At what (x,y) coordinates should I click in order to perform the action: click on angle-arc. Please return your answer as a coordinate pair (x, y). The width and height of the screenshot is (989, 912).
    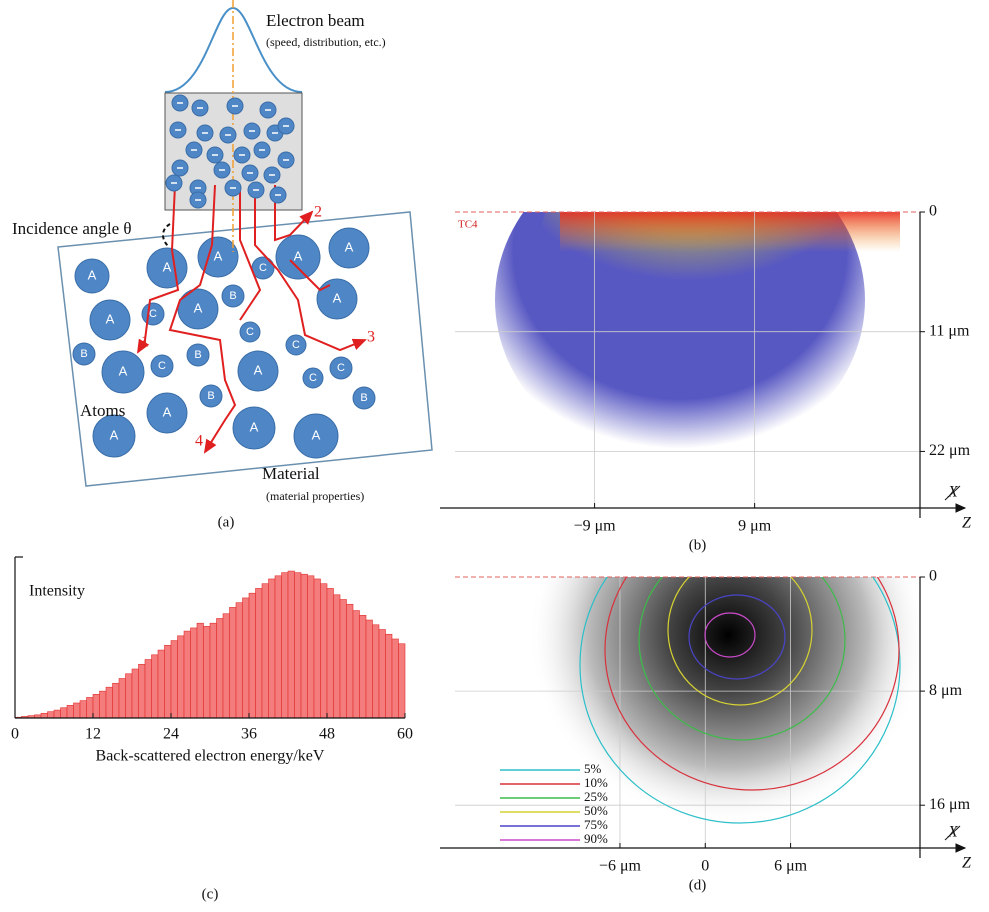
    Looking at the image, I should click on (166, 235).